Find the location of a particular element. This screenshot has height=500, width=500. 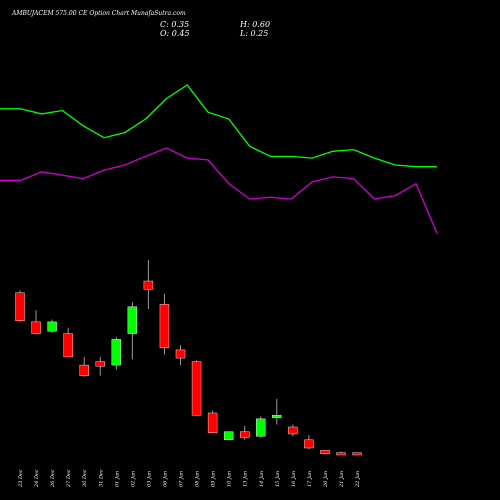

x-tick-label: 30 Dec is located at coordinates (85, 478).